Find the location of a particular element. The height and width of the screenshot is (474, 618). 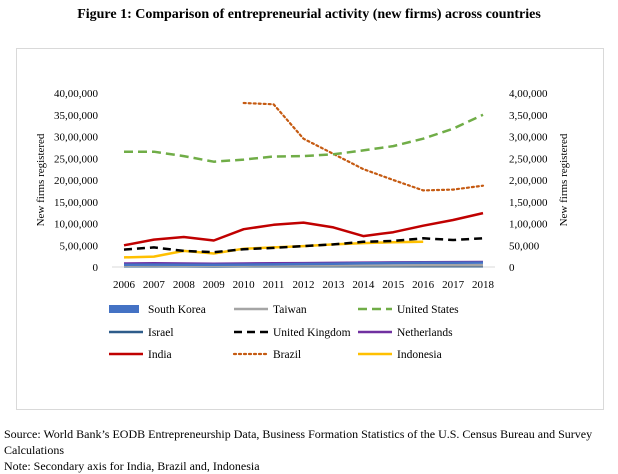

series-line-united-kingdom is located at coordinates (303, 245).